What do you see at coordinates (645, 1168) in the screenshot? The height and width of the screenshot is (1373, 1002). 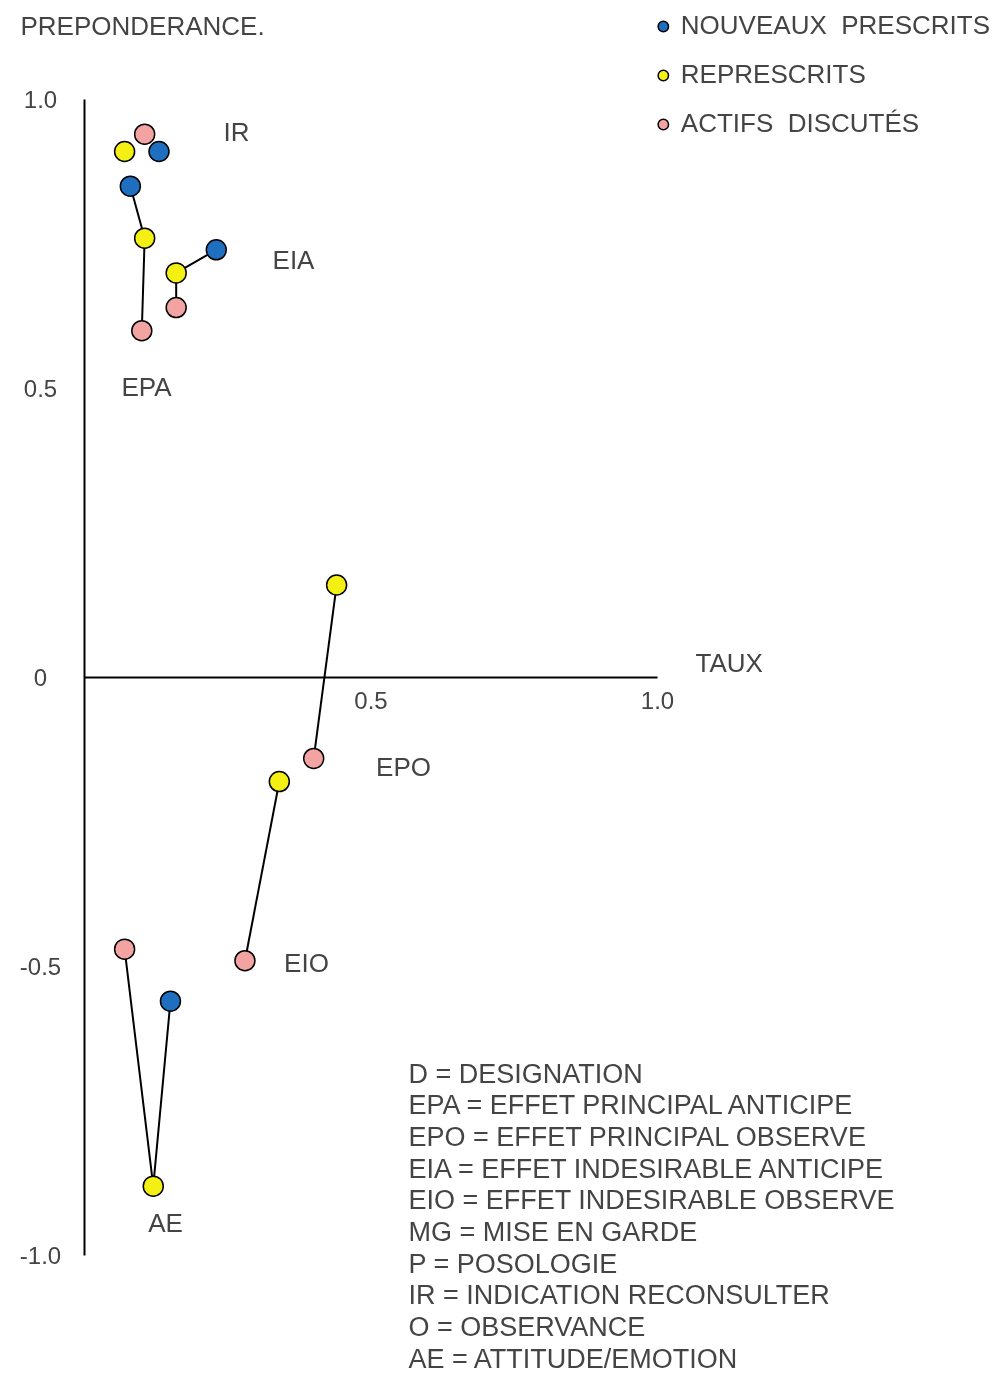 I see `annotation: EIA = EFFET INDESIRABLE ANTICIPE` at bounding box center [645, 1168].